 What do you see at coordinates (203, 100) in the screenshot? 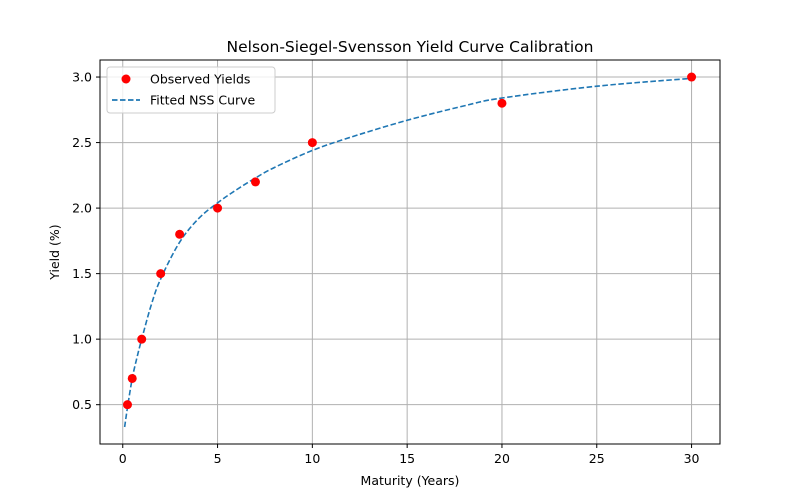
I see `legend-label-fitted: Fitted NSS Curve` at bounding box center [203, 100].